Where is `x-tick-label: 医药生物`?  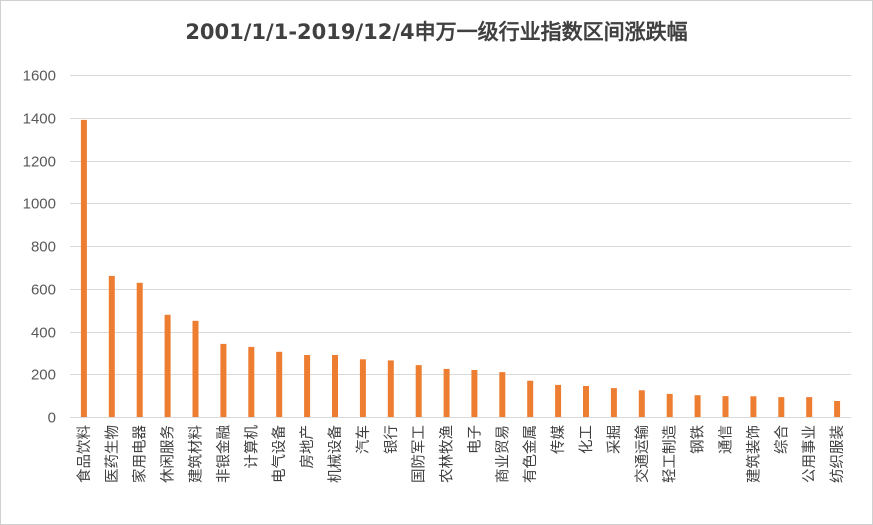 x-tick-label: 医药生物 is located at coordinates (112, 454).